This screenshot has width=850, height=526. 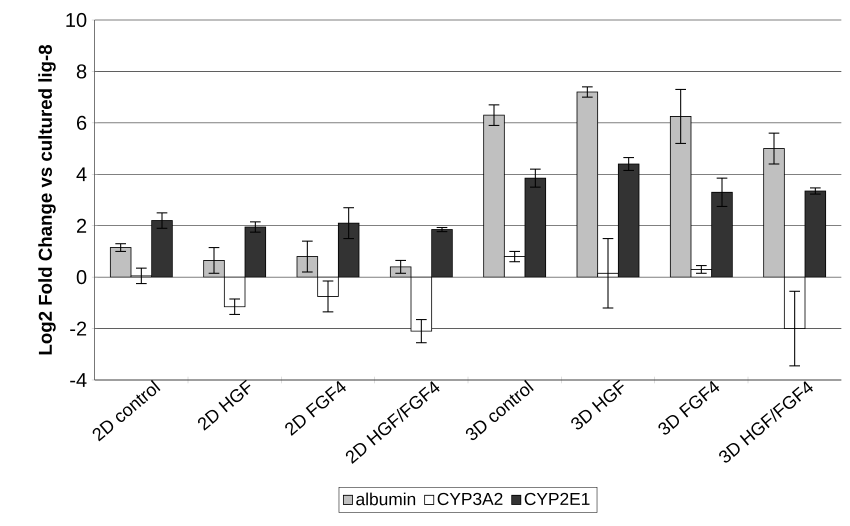 What do you see at coordinates (470, 499) in the screenshot?
I see `legend-label: CYP3A2` at bounding box center [470, 499].